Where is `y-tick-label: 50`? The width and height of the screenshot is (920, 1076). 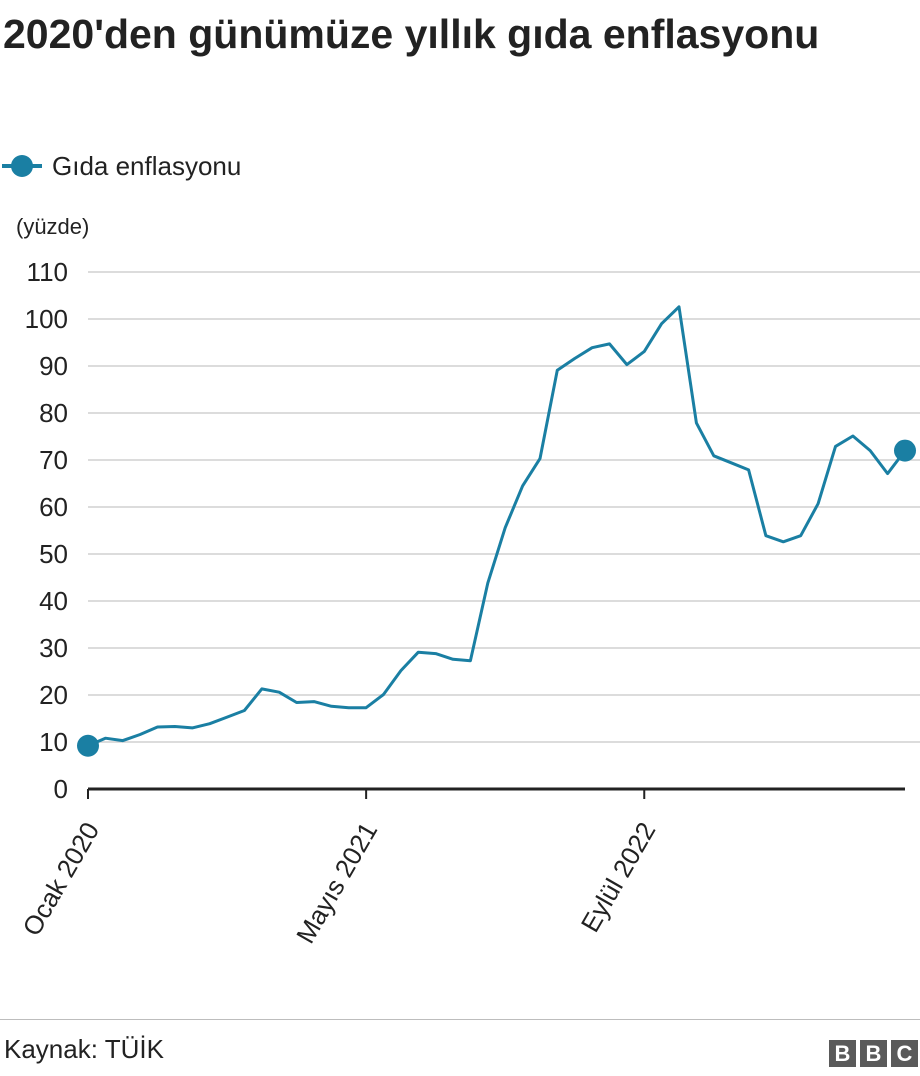 y-tick-label: 50 is located at coordinates (53, 554).